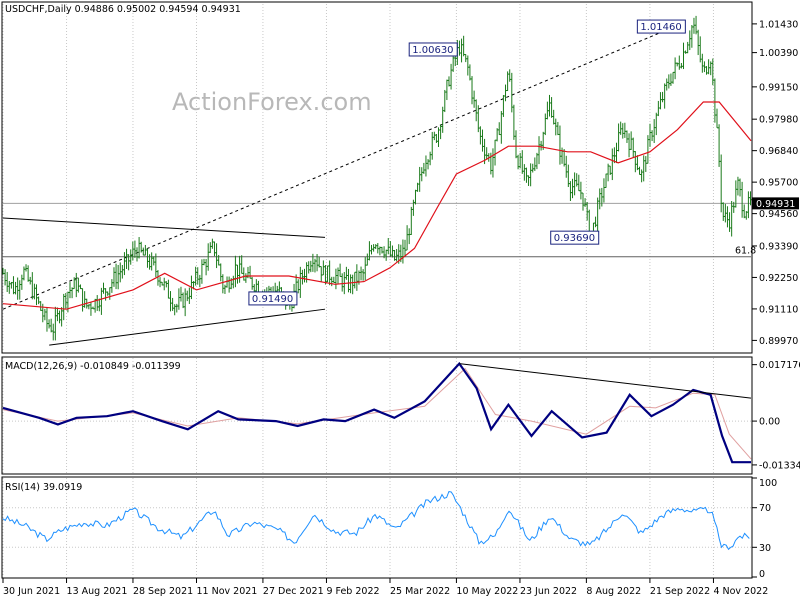  I want to click on price-y-tick-label: 1.01430, so click(778, 24).